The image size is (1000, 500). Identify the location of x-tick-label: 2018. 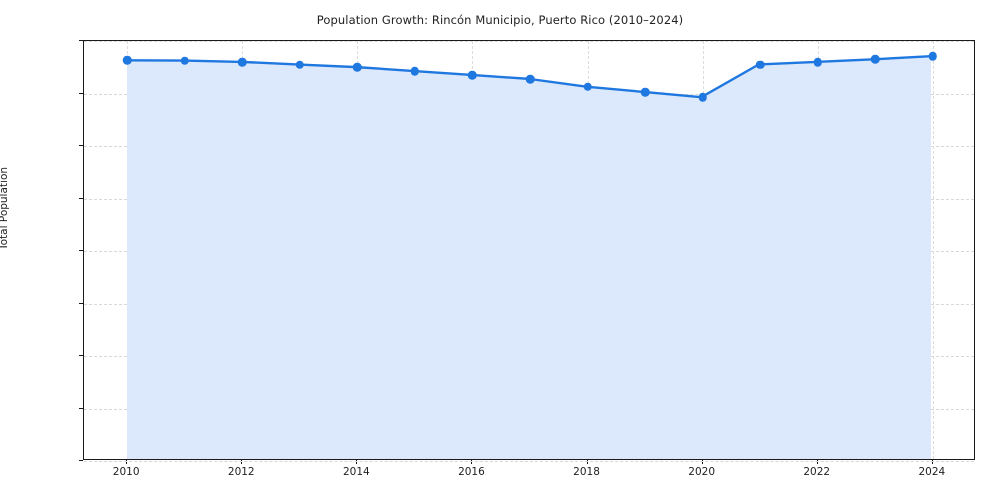
(586, 472).